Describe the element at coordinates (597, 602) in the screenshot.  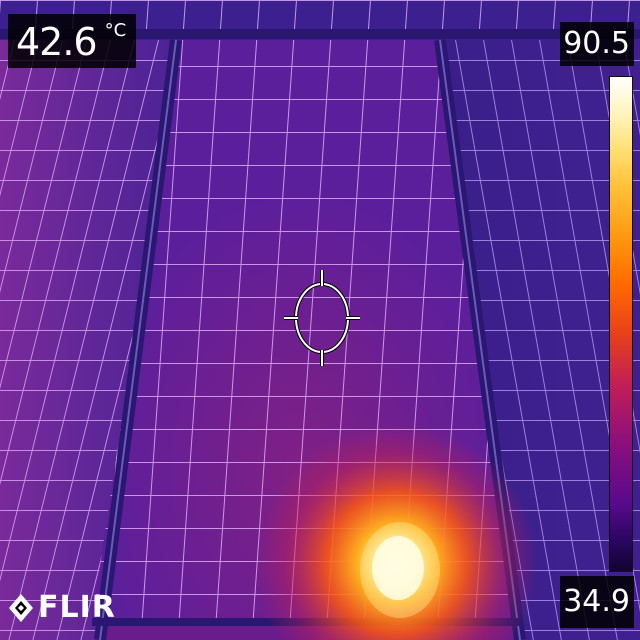
I see `scale-min-label: 34.9` at that location.